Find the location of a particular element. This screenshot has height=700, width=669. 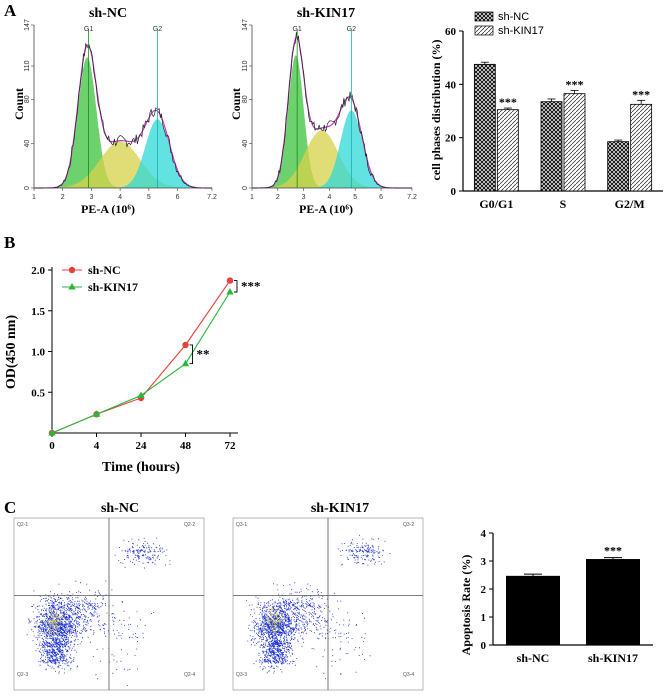

x-tick-label: G2/M is located at coordinates (630, 204).